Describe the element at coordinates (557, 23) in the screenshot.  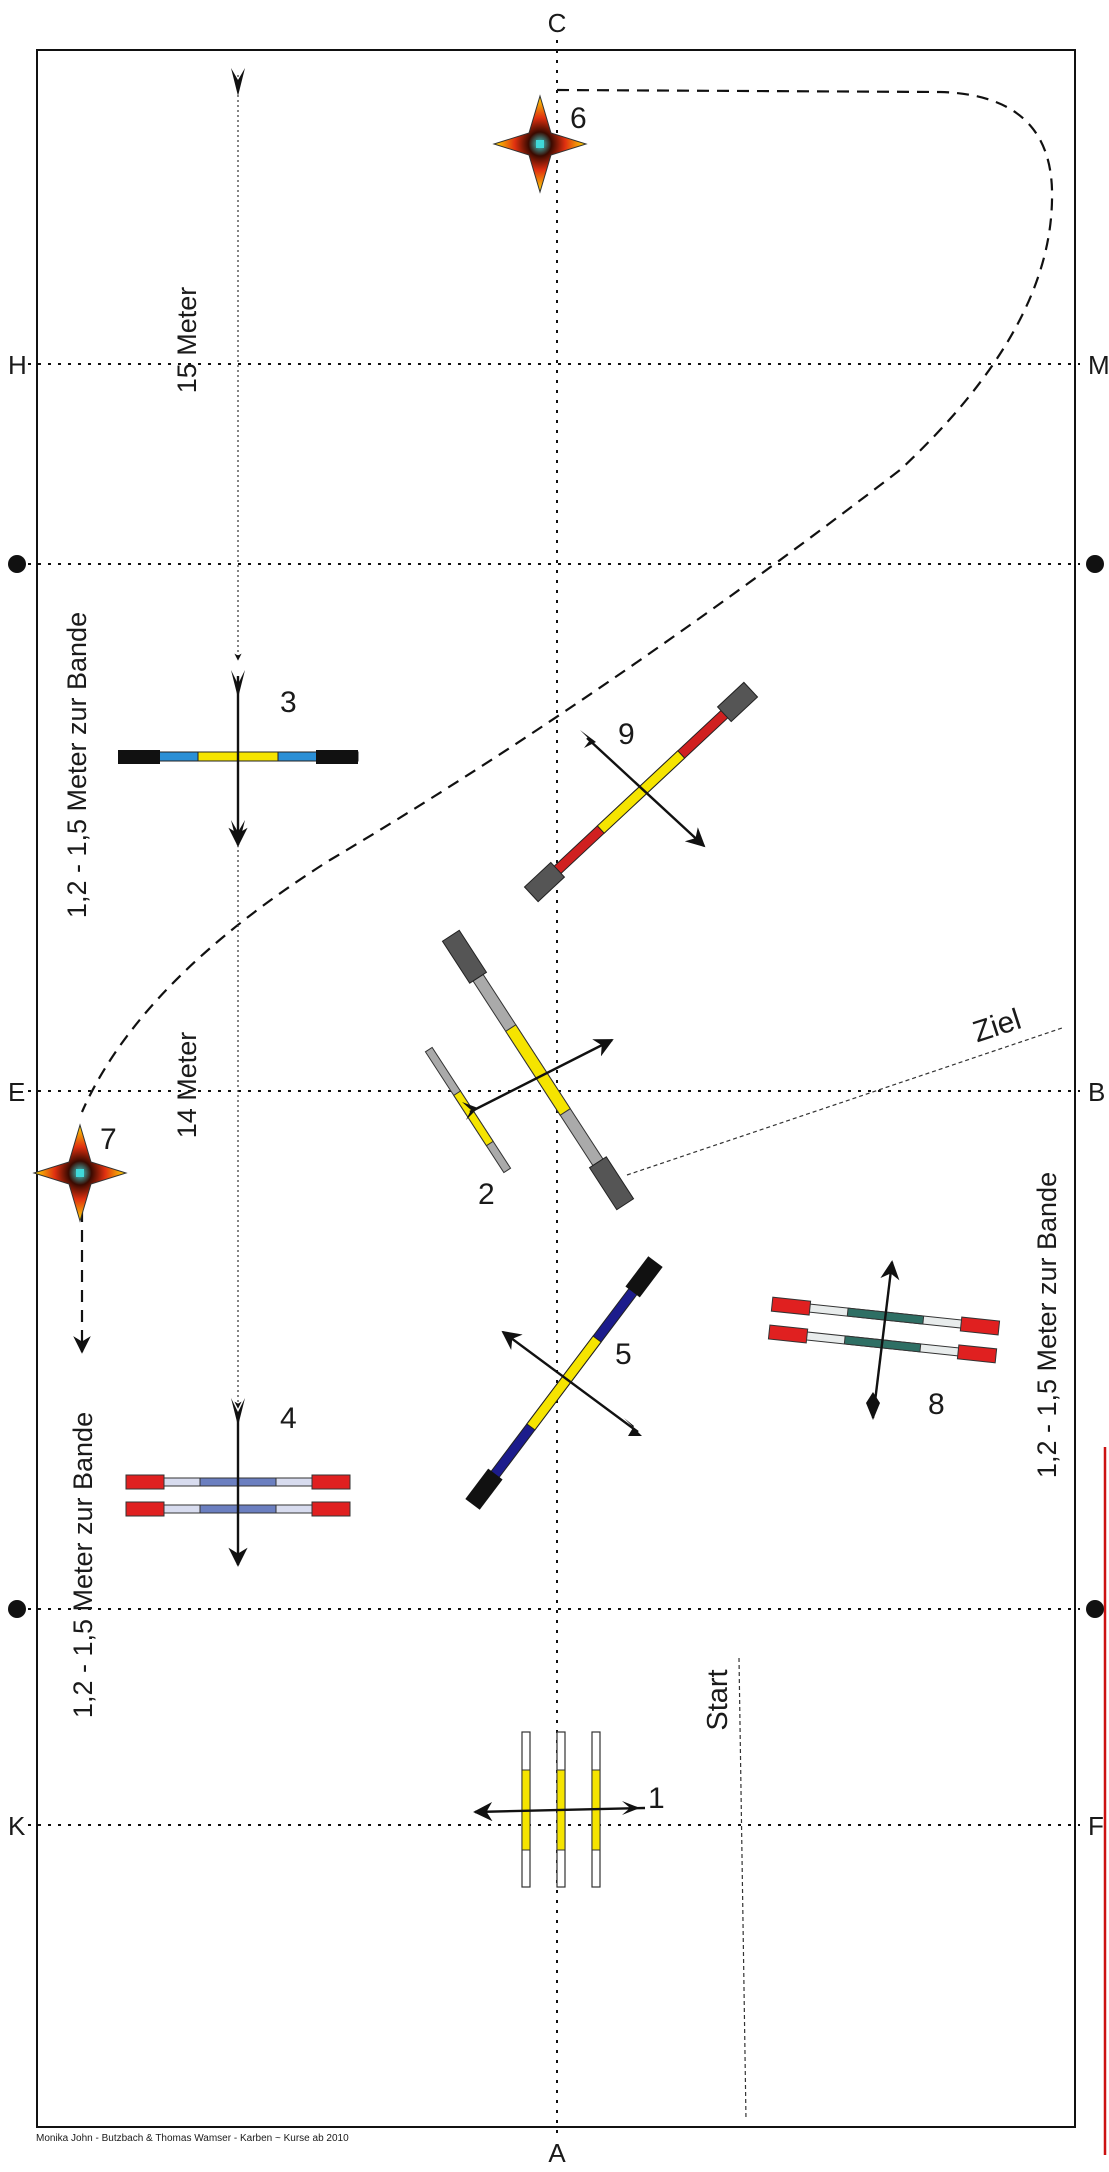
I see `letter-c: C` at that location.